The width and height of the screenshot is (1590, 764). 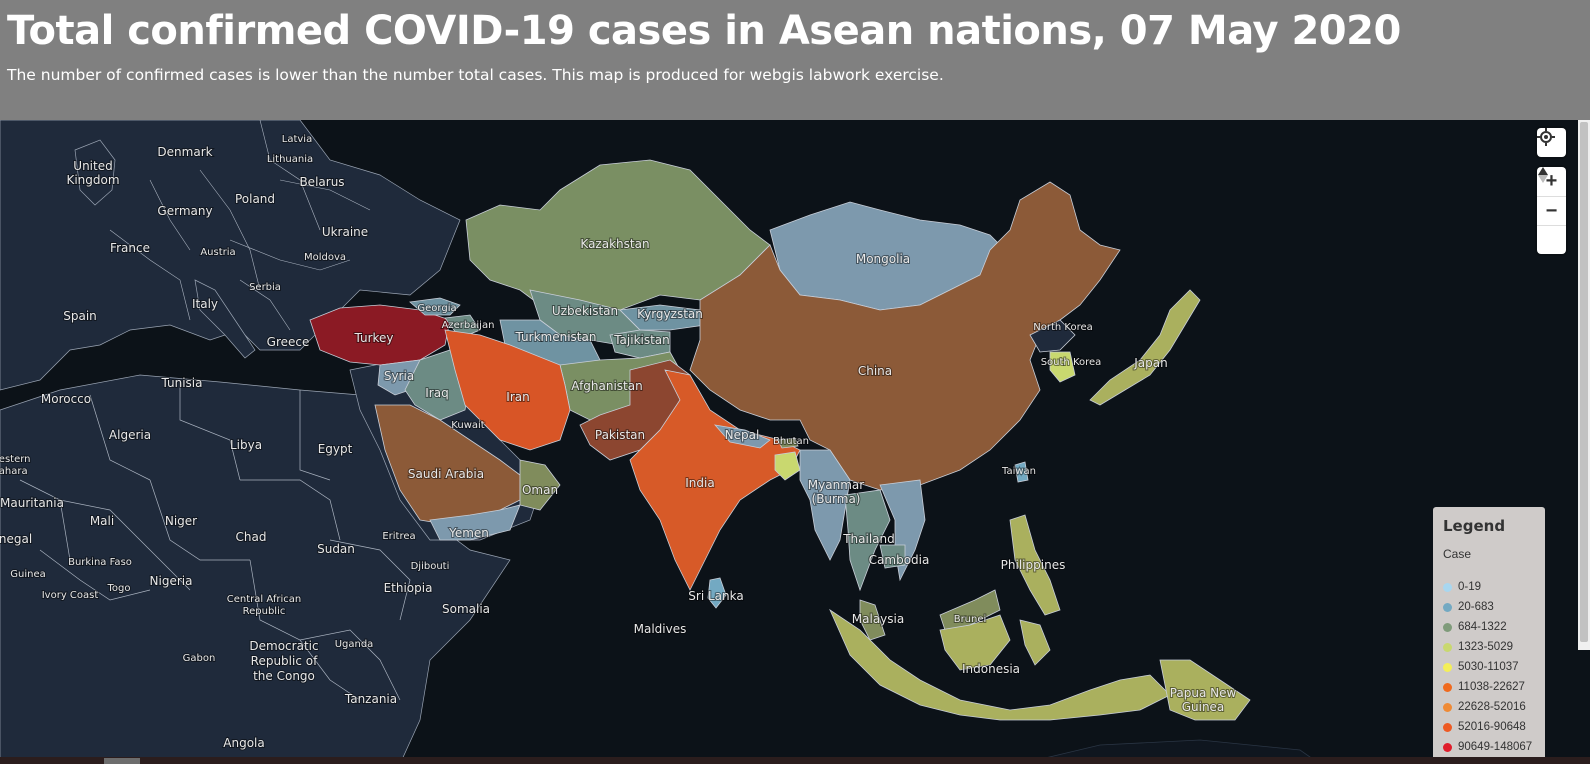 I want to click on scrollbar-thumb, so click(x=1584, y=382).